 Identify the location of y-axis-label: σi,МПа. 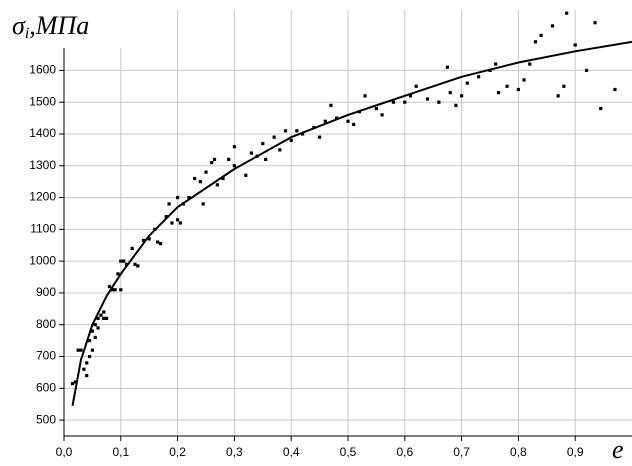
(50, 26).